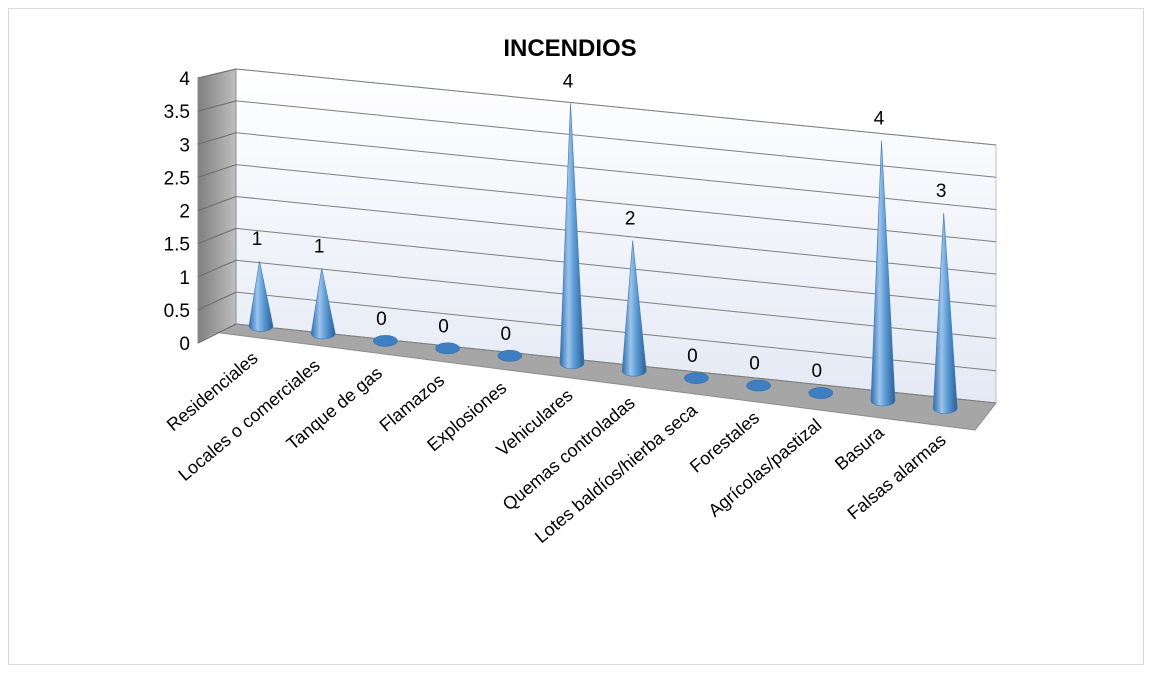 This screenshot has height=673, width=1152. What do you see at coordinates (184, 79) in the screenshot?
I see `y-tick-label: 4` at bounding box center [184, 79].